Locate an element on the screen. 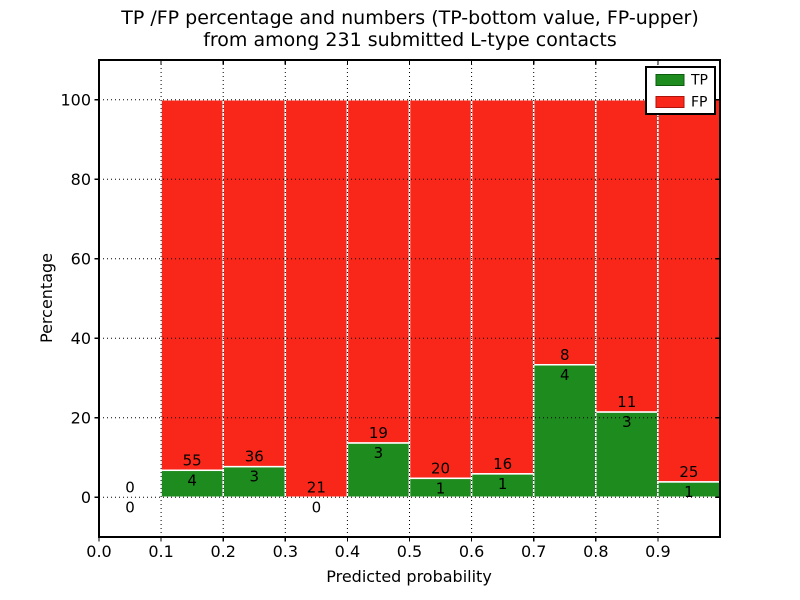 This screenshot has width=800, height=600. chart-title-line2: from among 231 submitted L-type contacts is located at coordinates (410, 40).